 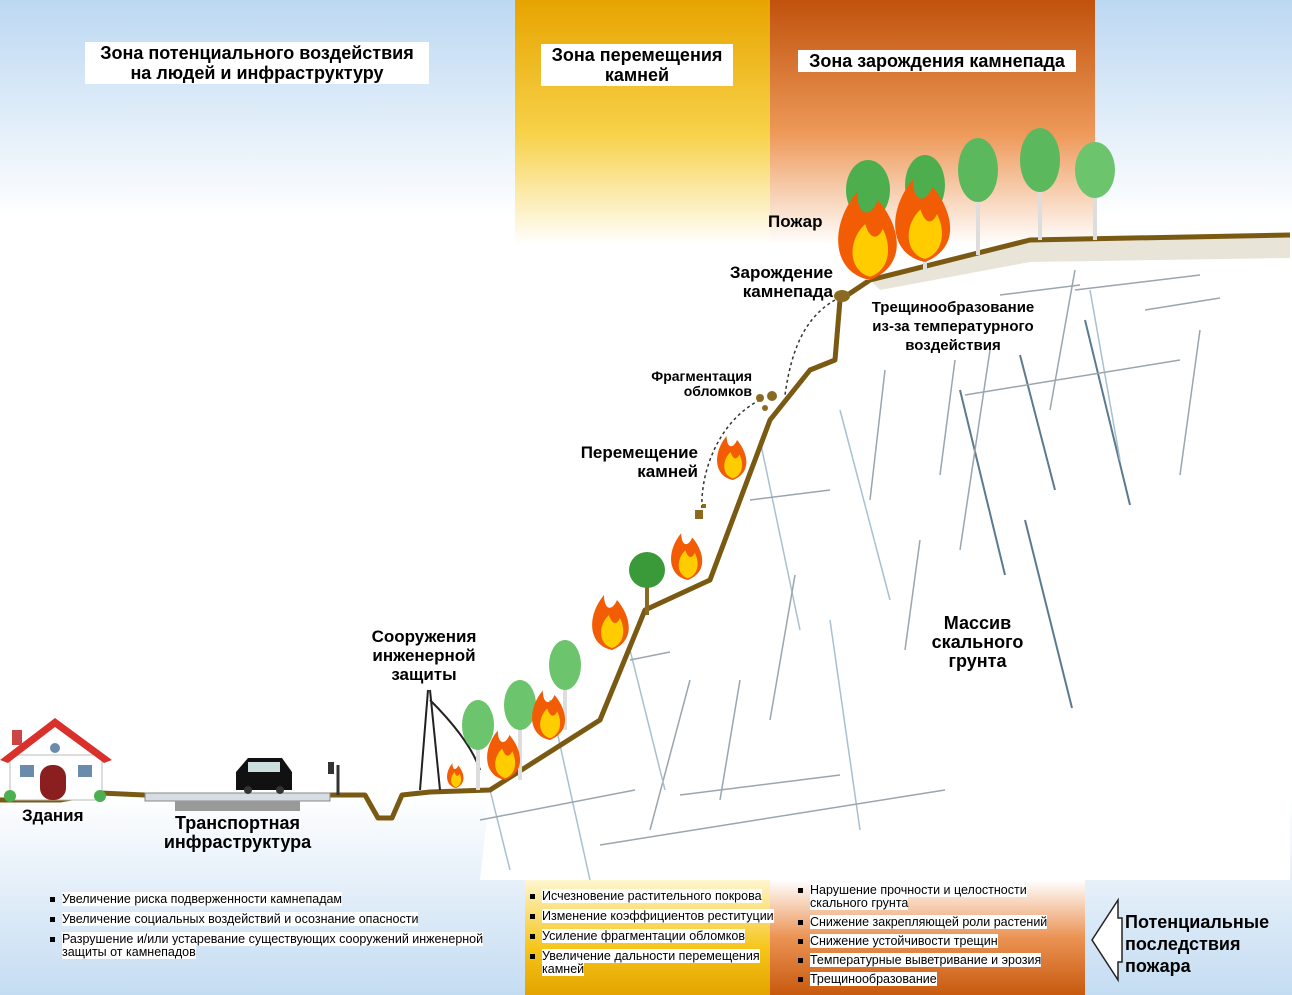 I want to click on list-item: Снижение устойчивости трещин, so click(x=930, y=941).